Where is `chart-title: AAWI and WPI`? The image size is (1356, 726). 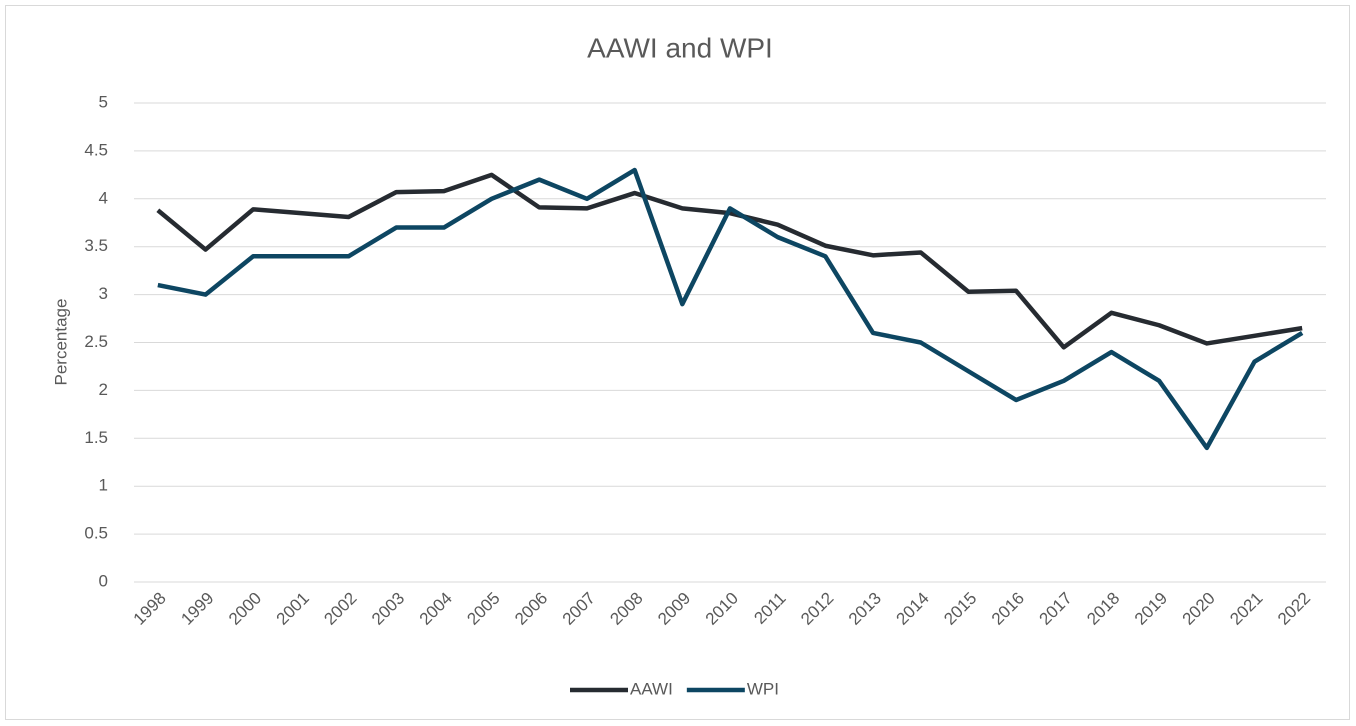 chart-title: AAWI and WPI is located at coordinates (680, 47).